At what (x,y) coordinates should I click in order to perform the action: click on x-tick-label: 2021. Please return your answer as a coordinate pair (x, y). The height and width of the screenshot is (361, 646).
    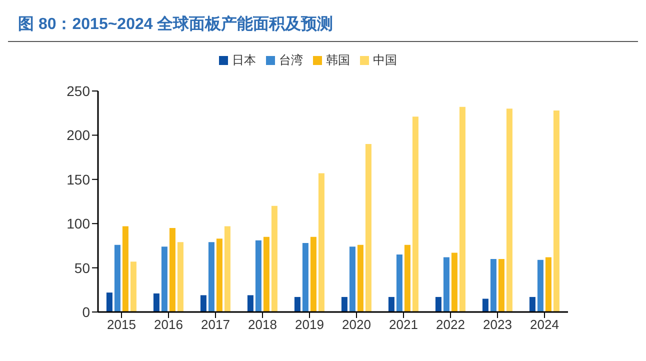
    Looking at the image, I should click on (403, 324).